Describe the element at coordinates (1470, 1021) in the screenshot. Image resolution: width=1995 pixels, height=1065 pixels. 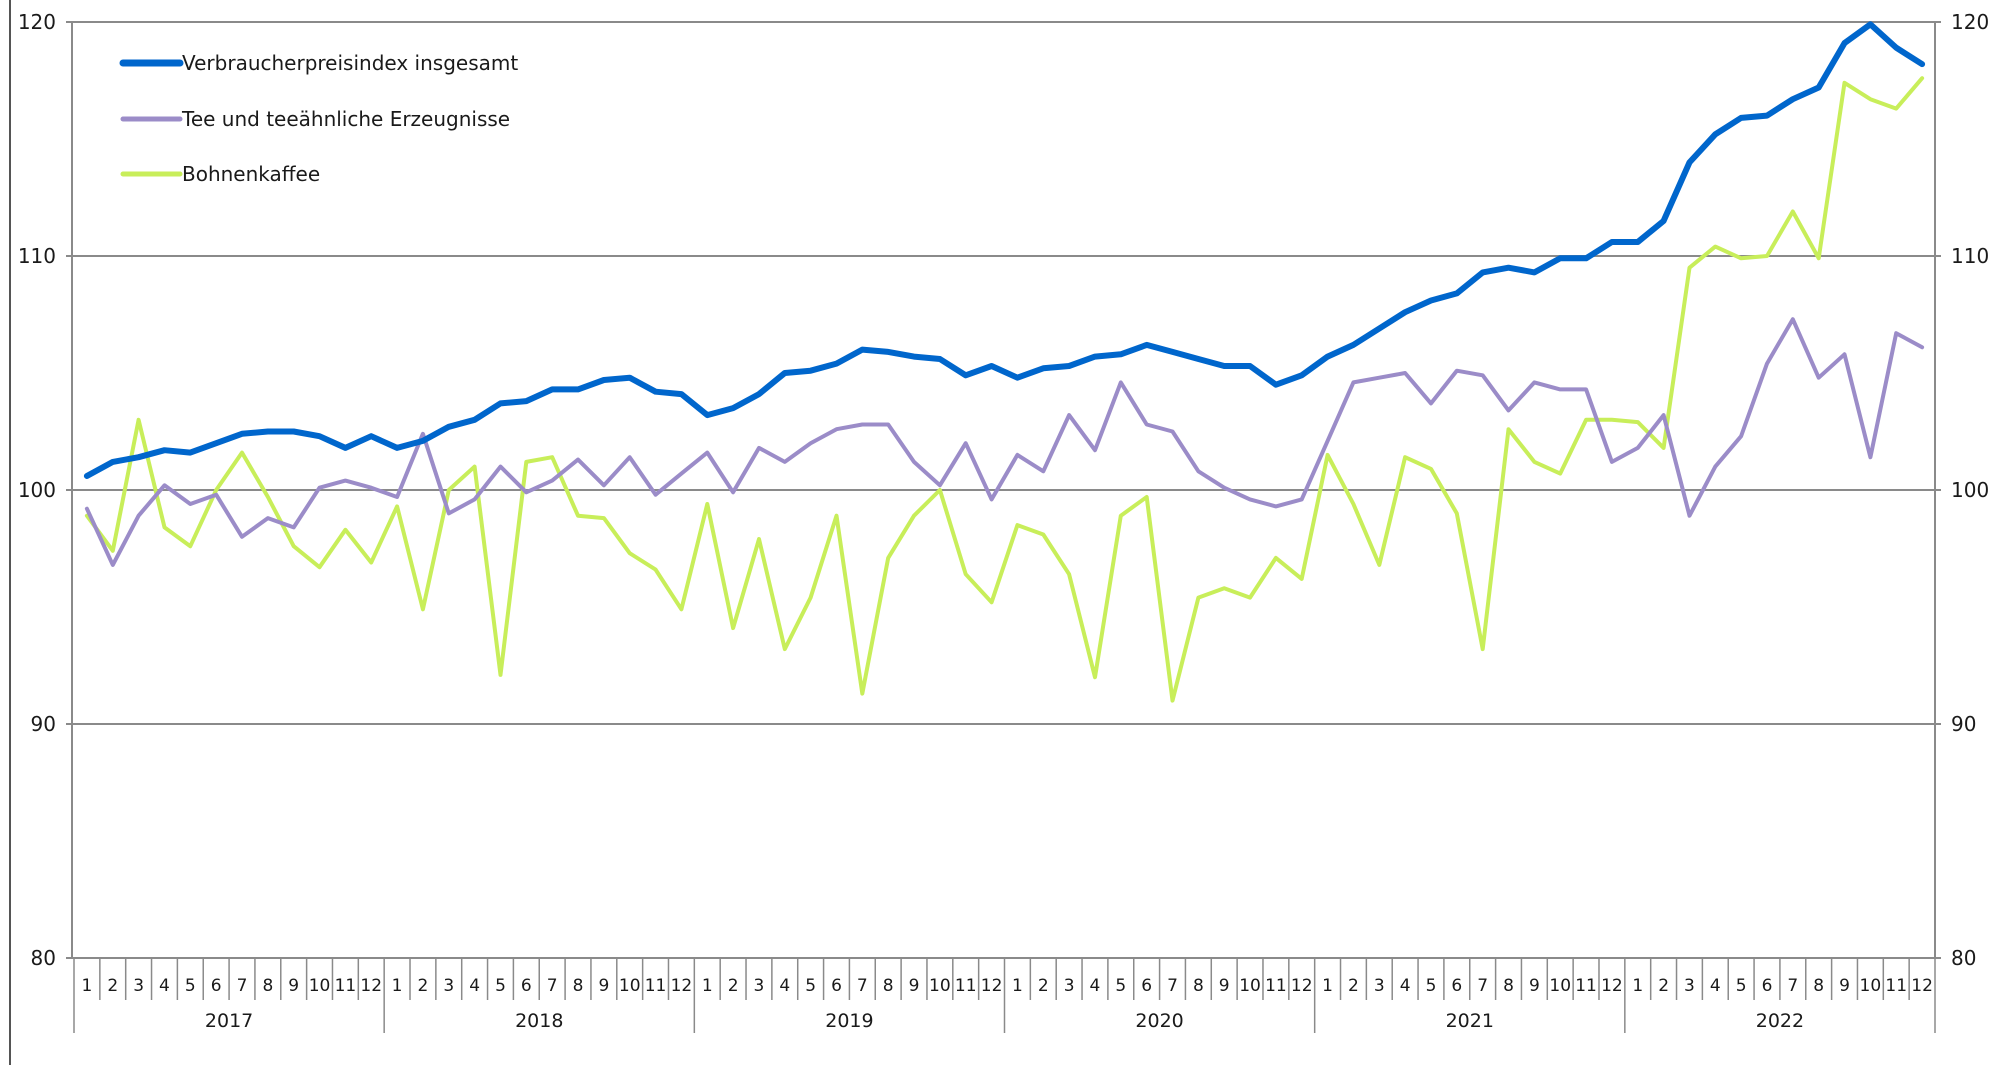
I see `year-label: 2021` at that location.